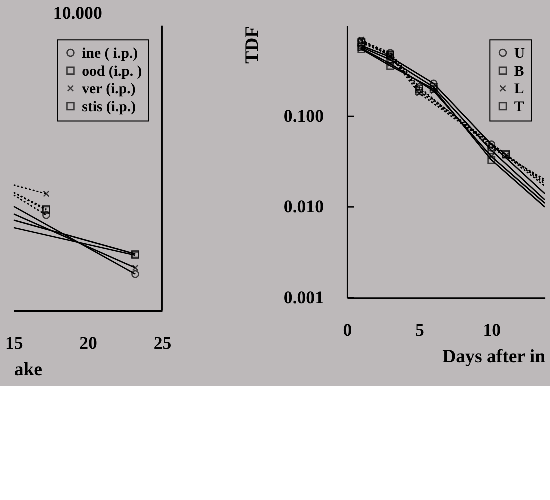 Image resolution: width=550 pixels, height=500 pixels. What do you see at coordinates (304, 116) in the screenshot?
I see `y-tick-label: 0.100` at bounding box center [304, 116].